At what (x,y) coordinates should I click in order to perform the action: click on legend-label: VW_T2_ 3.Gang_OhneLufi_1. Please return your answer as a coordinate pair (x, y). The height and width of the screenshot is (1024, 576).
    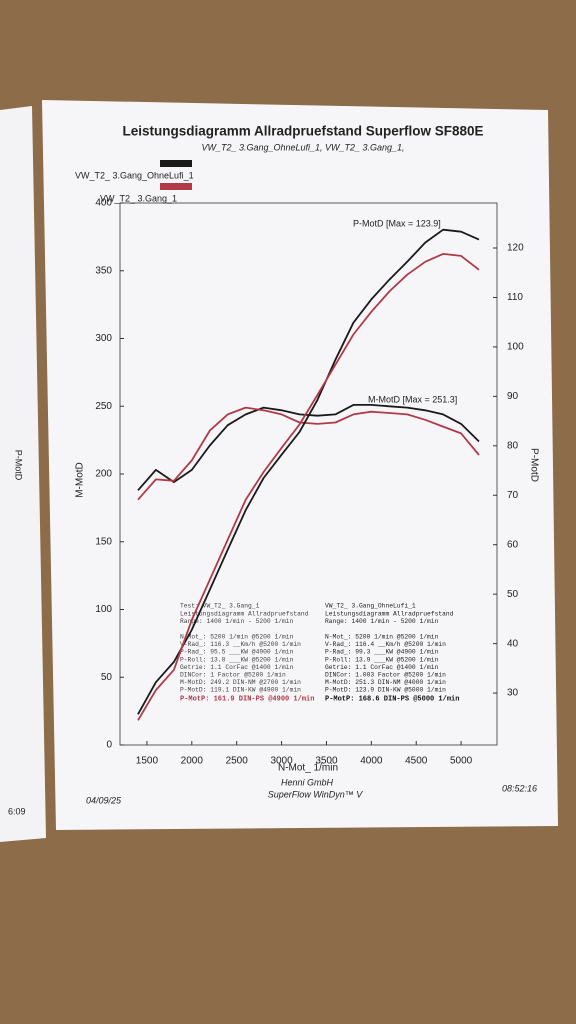
    Looking at the image, I should click on (134, 175).